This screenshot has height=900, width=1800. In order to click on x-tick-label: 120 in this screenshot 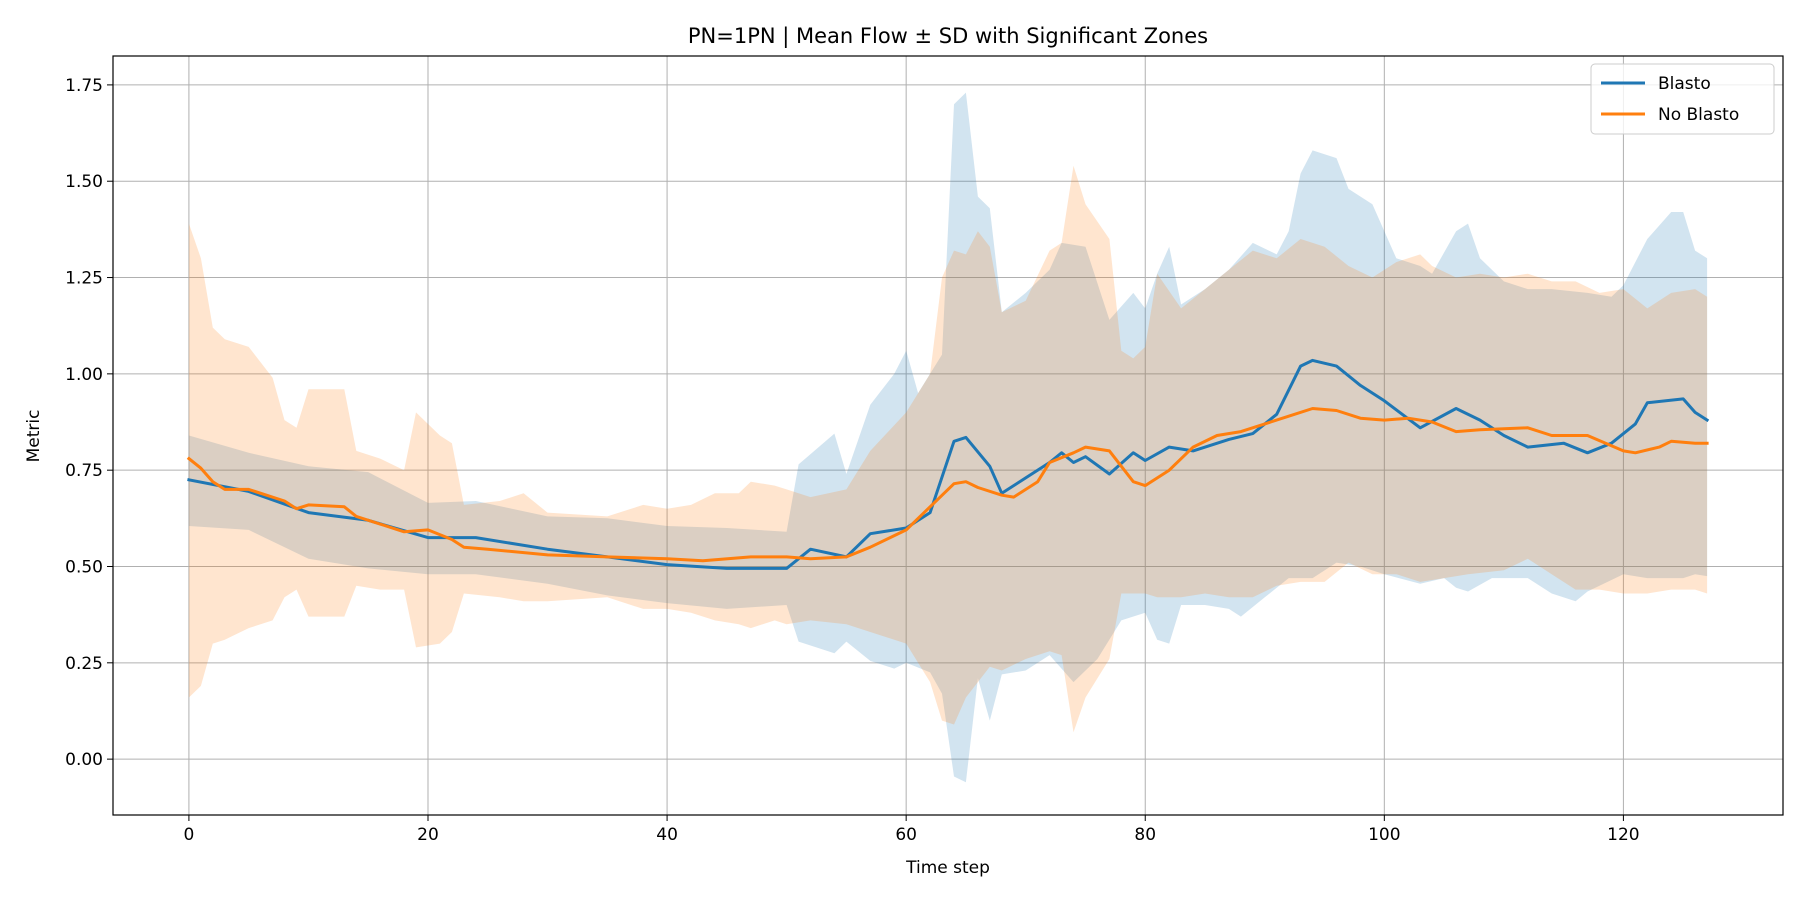, I will do `click(1623, 835)`.